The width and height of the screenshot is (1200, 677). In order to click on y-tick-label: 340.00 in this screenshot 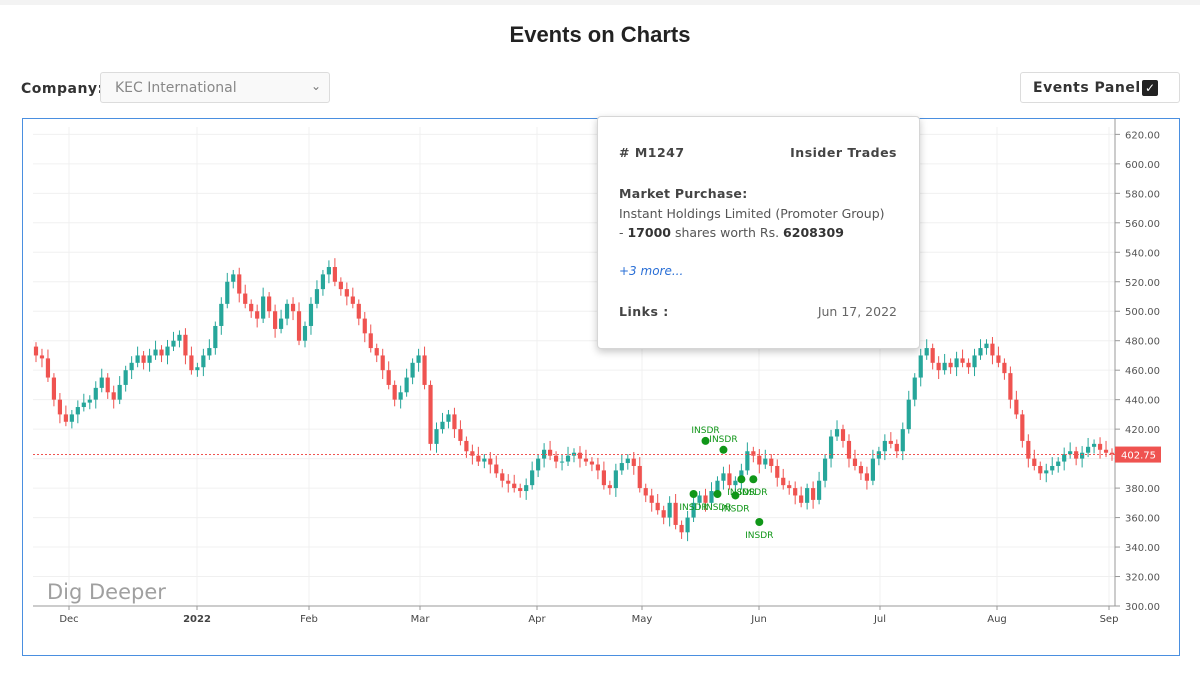, I will do `click(1142, 548)`.